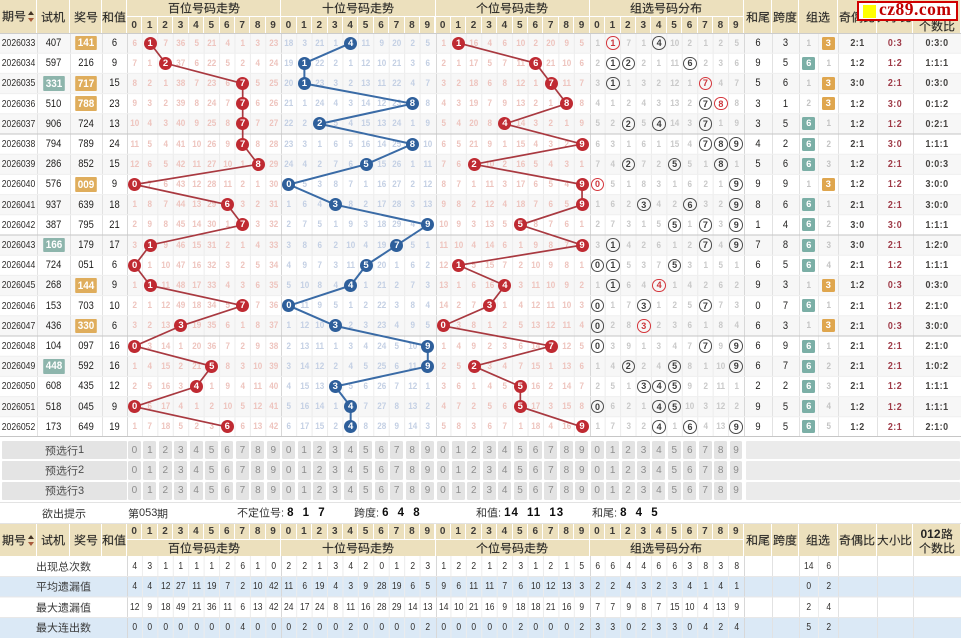  Describe the element at coordinates (18, 540) in the screenshot. I see `column-header-issue` at that location.